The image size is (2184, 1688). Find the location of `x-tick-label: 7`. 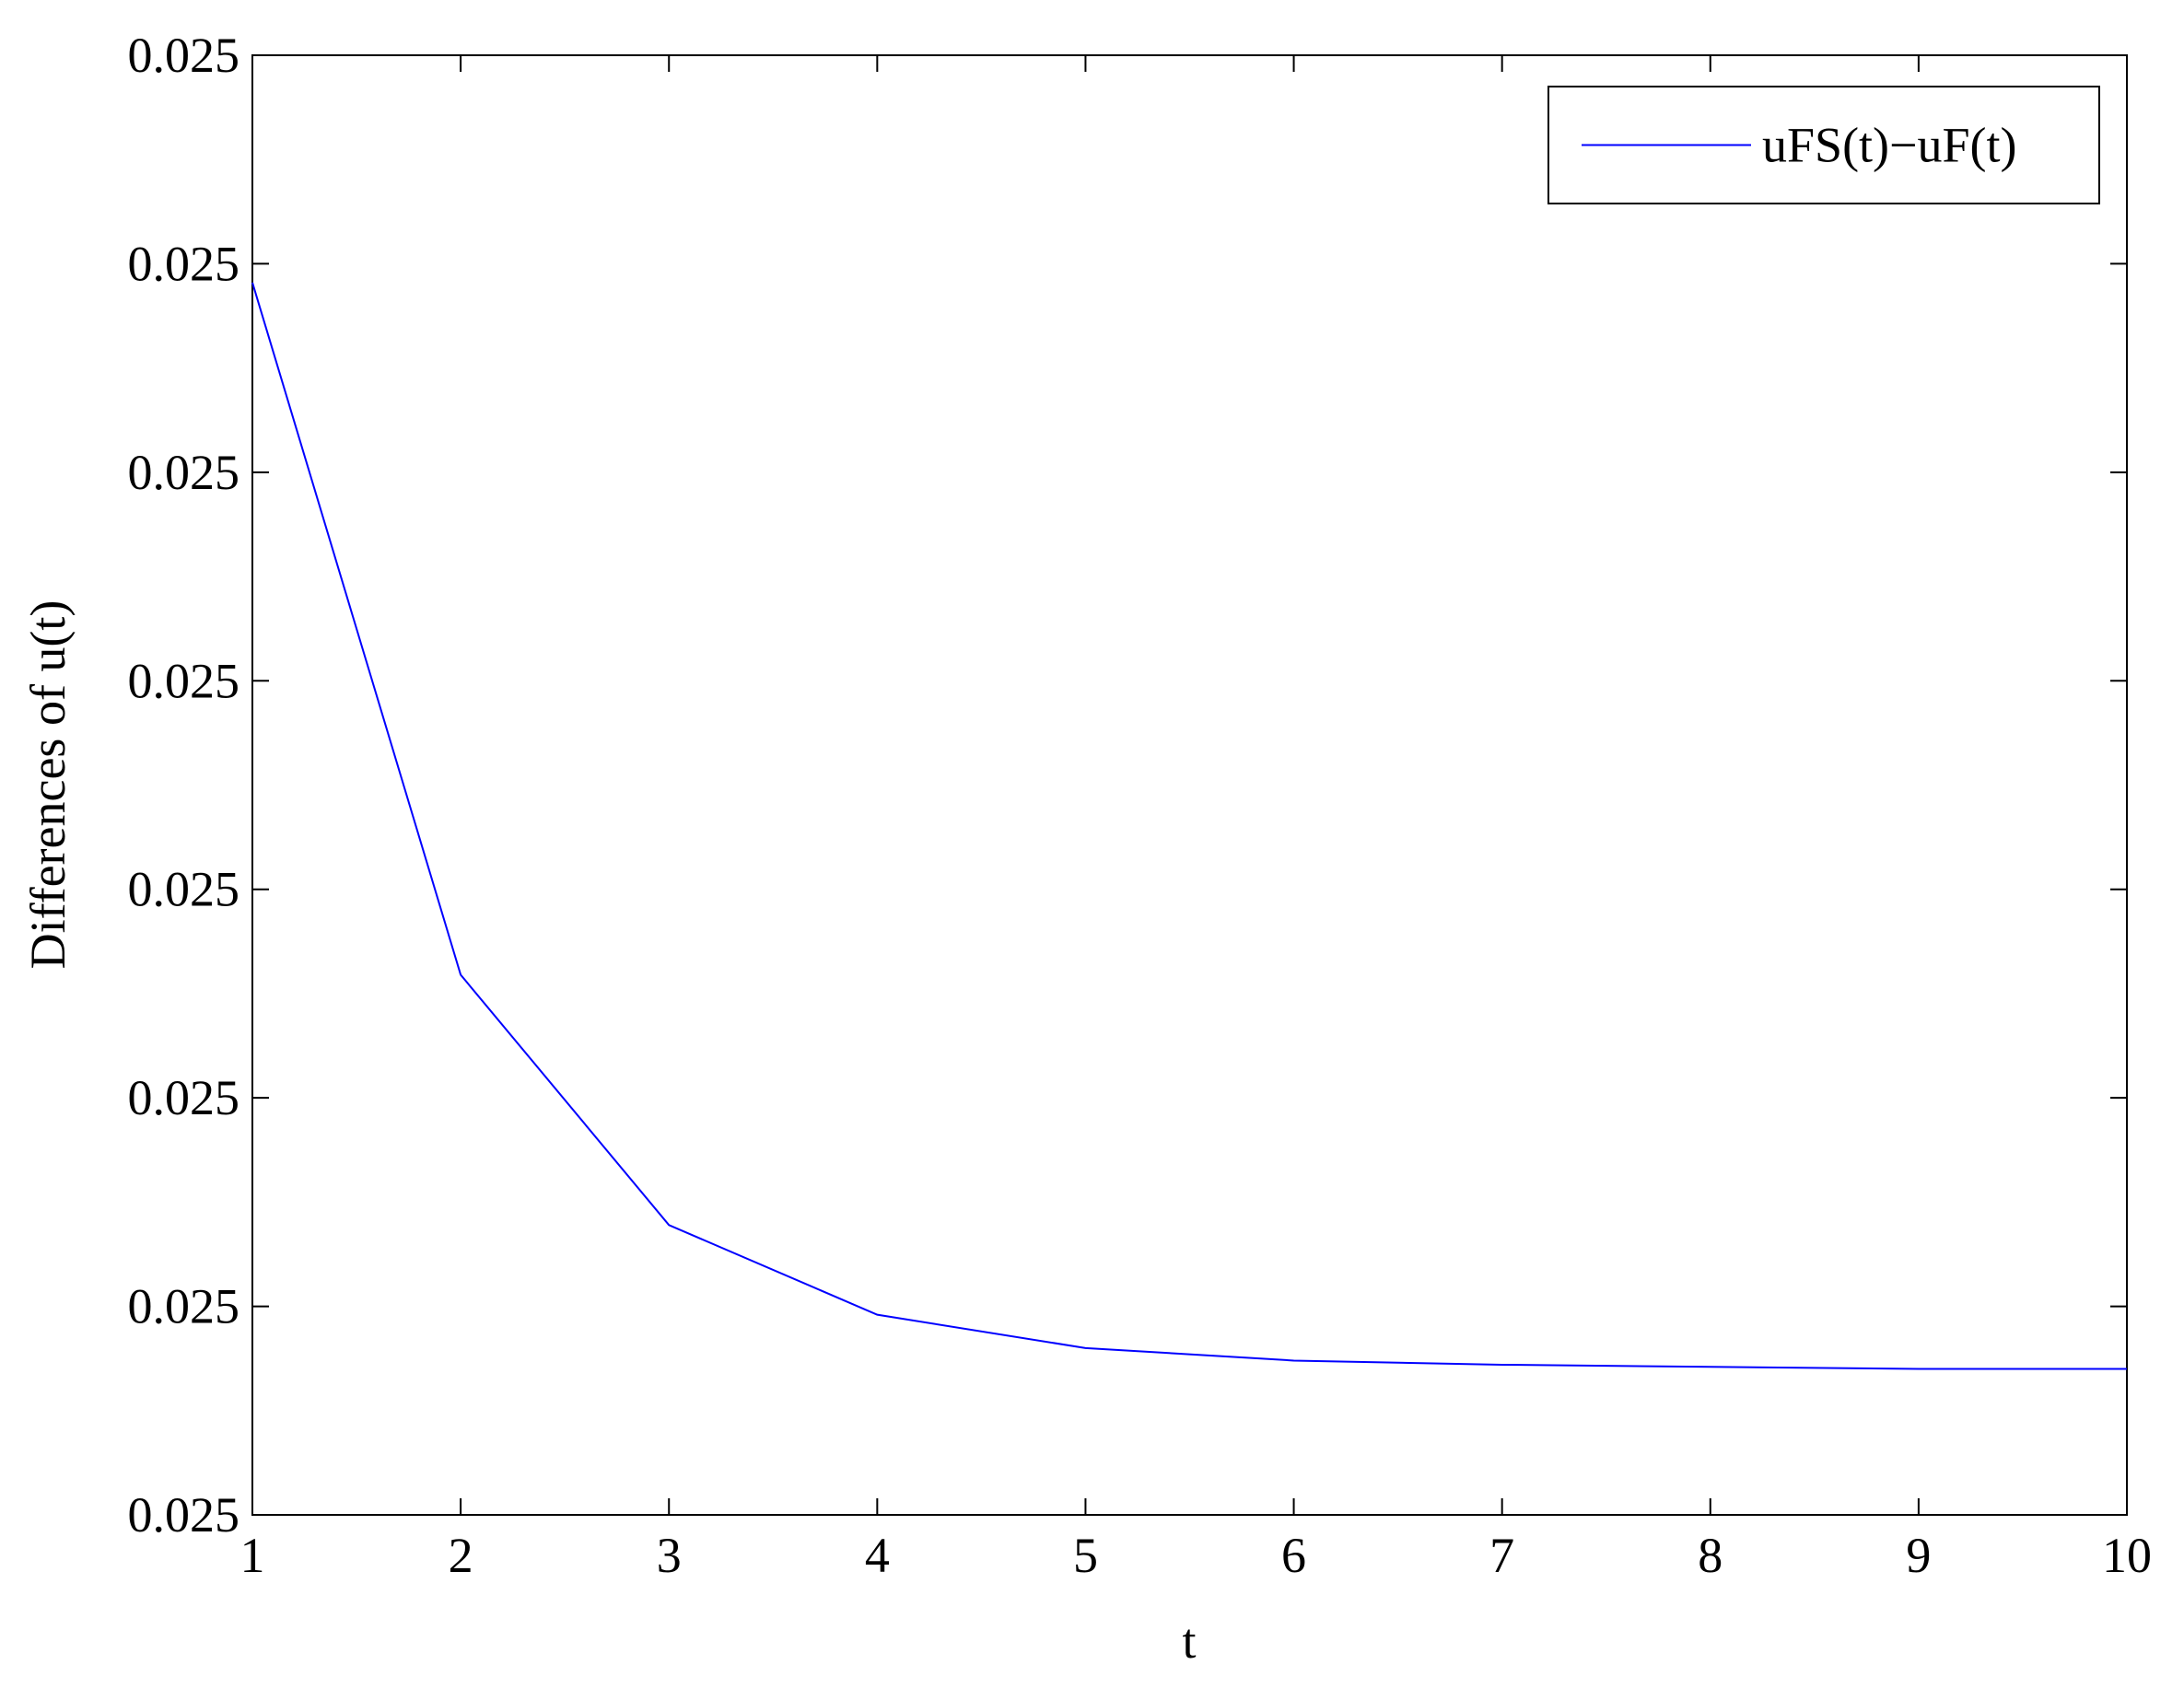

x-tick-label: 7 is located at coordinates (1501, 1555).